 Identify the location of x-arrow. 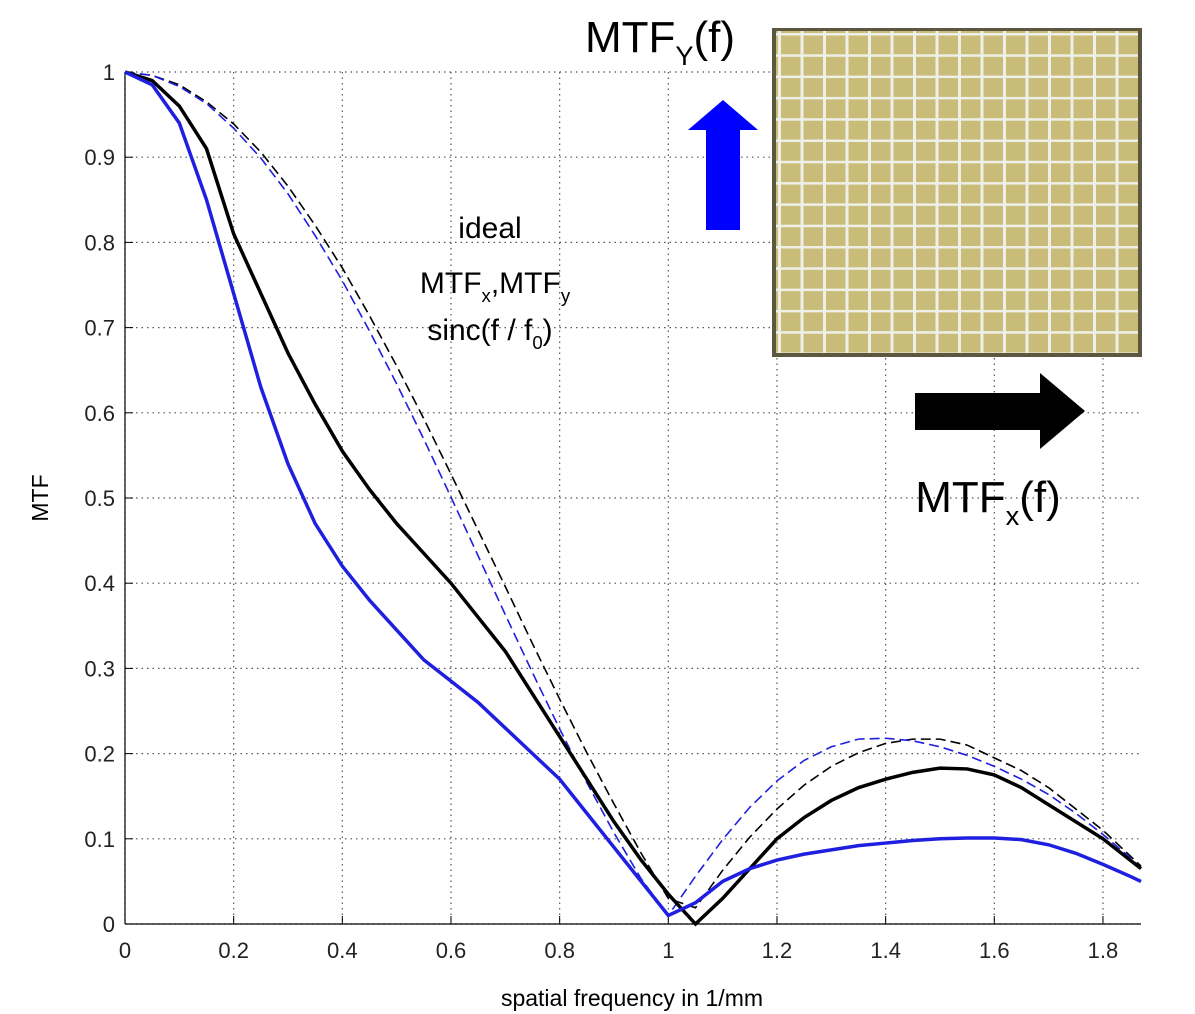
(1000, 411).